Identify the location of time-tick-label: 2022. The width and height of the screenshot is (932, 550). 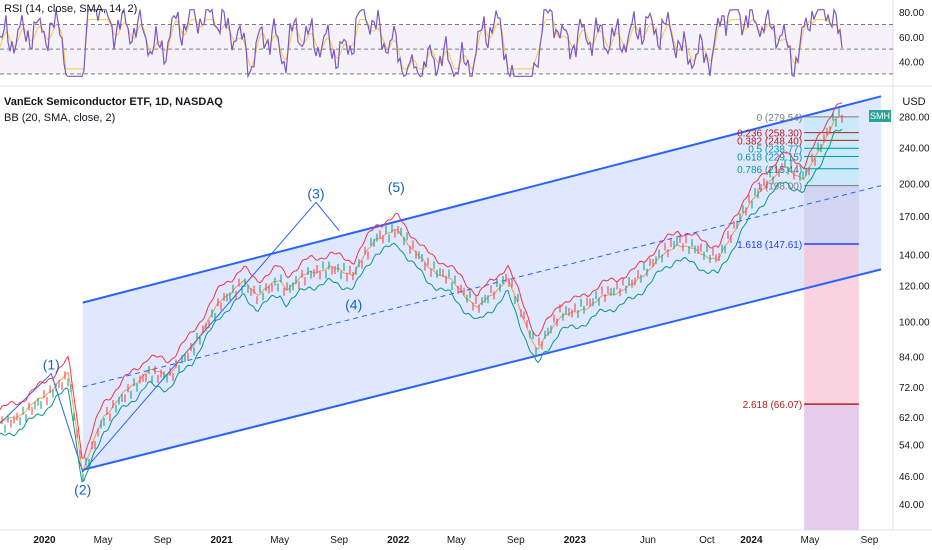
(398, 540).